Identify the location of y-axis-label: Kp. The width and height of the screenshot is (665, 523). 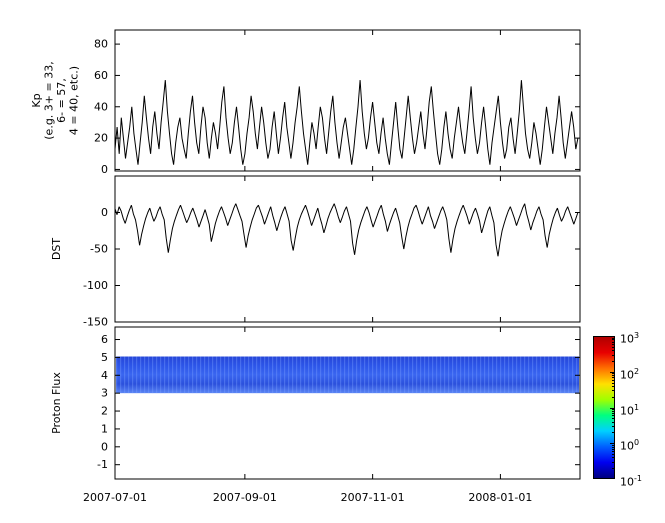
(36, 100).